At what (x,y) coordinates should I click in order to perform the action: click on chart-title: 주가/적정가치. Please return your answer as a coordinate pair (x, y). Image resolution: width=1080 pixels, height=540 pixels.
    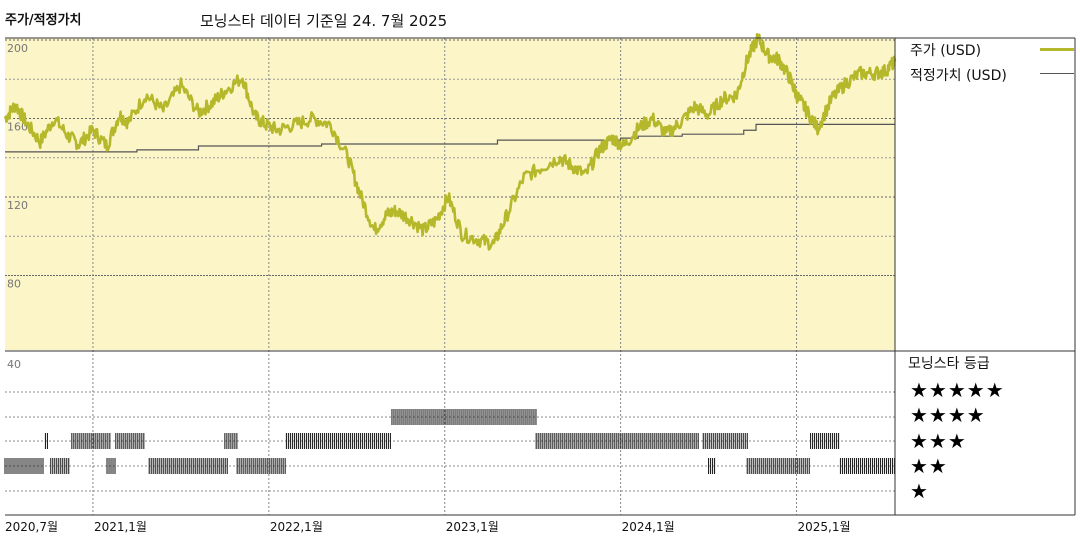
    Looking at the image, I should click on (43, 20).